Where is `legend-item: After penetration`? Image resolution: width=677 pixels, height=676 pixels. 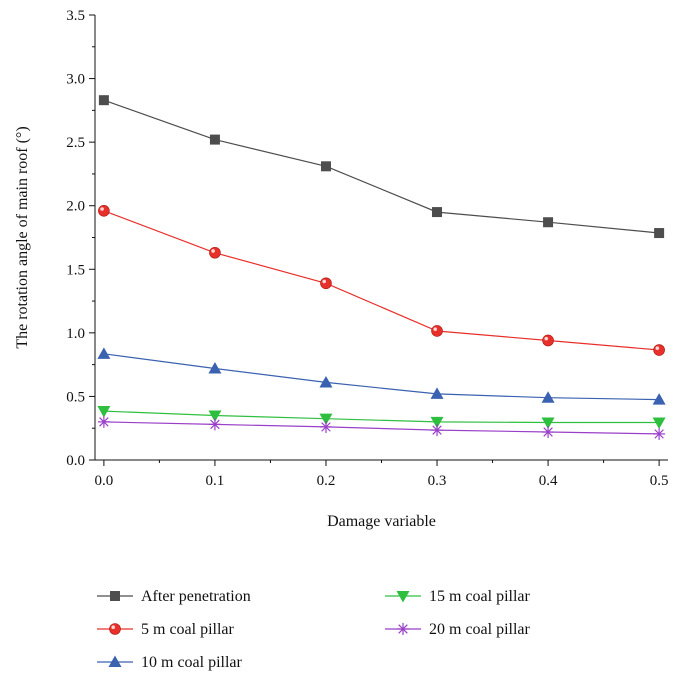
legend-item: After penetration is located at coordinates (174, 596).